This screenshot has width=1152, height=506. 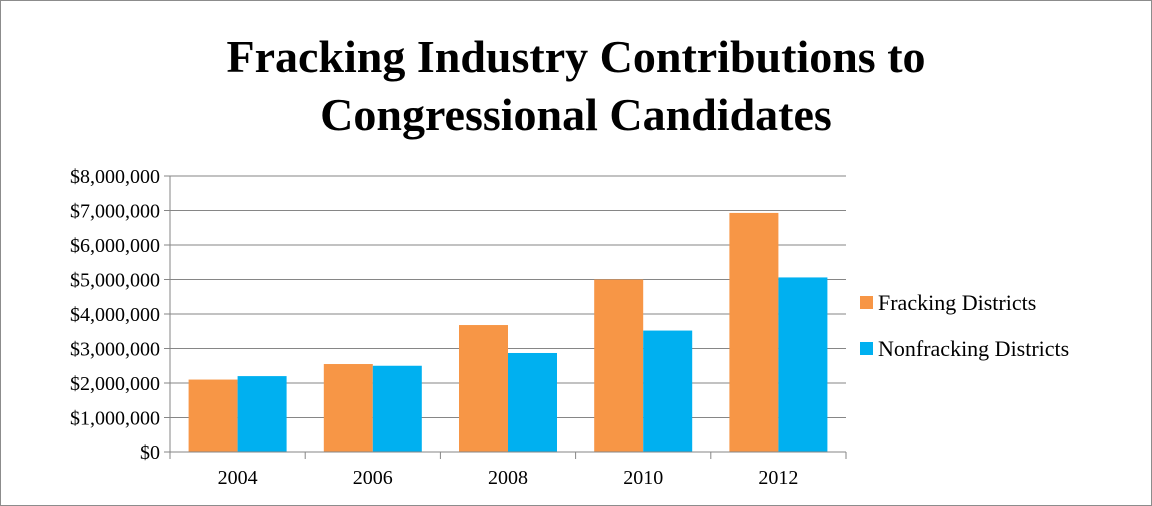 What do you see at coordinates (532, 402) in the screenshot?
I see `bar-nonfracking-2008` at bounding box center [532, 402].